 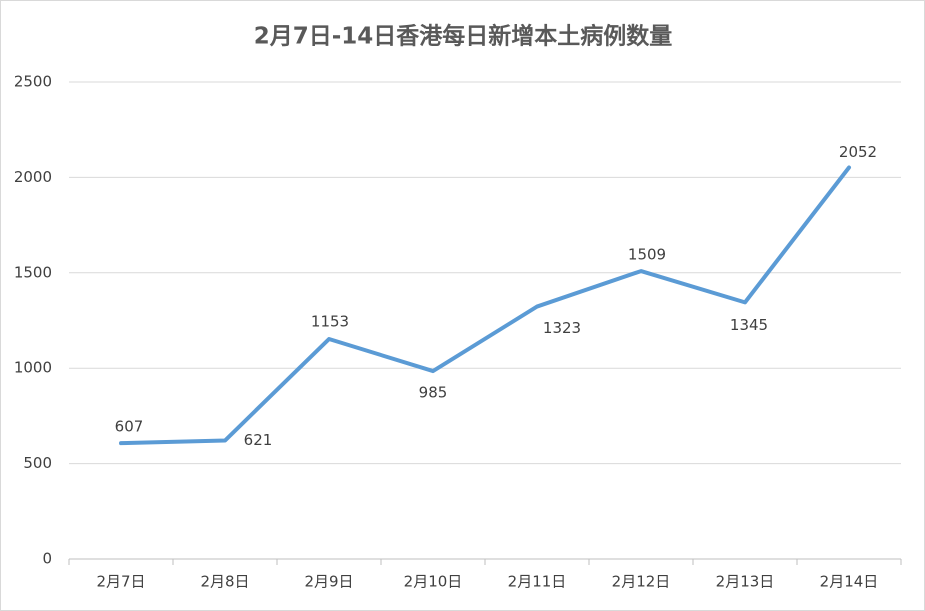 I want to click on data-label: 621, so click(x=258, y=440).